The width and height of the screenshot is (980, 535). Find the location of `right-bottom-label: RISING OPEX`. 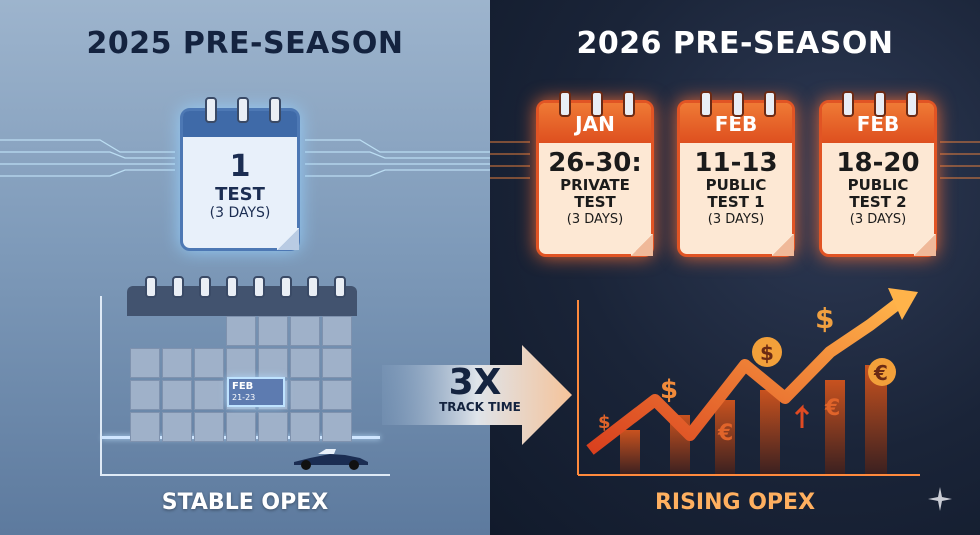

right-bottom-label: RISING OPEX is located at coordinates (735, 502).